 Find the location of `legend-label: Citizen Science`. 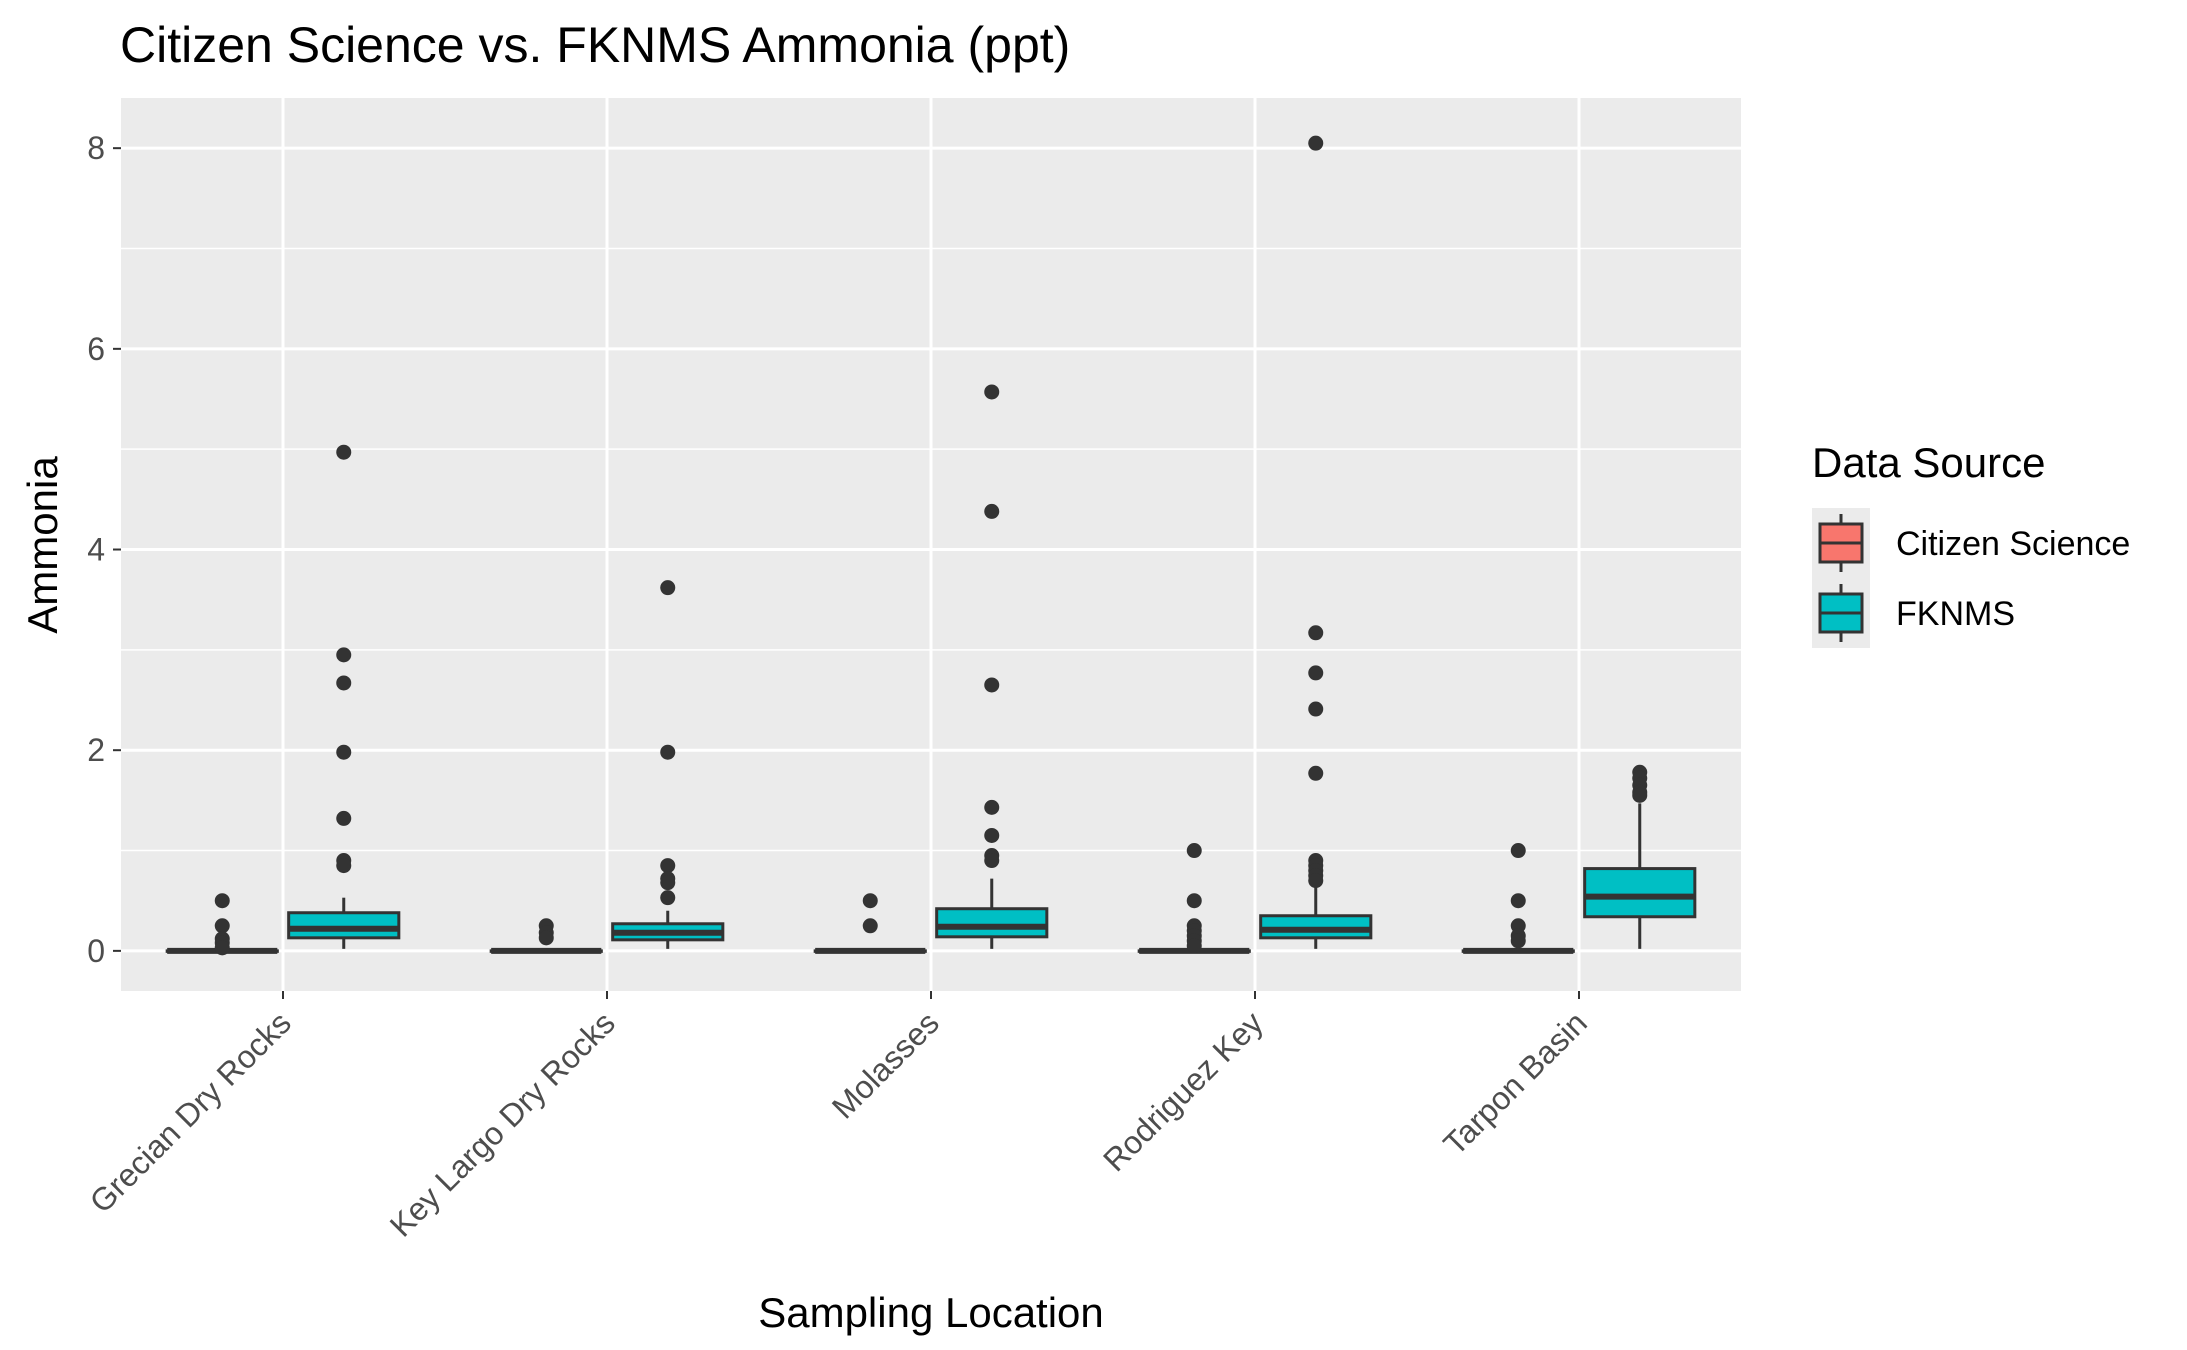

legend-label: Citizen Science is located at coordinates (2013, 544).